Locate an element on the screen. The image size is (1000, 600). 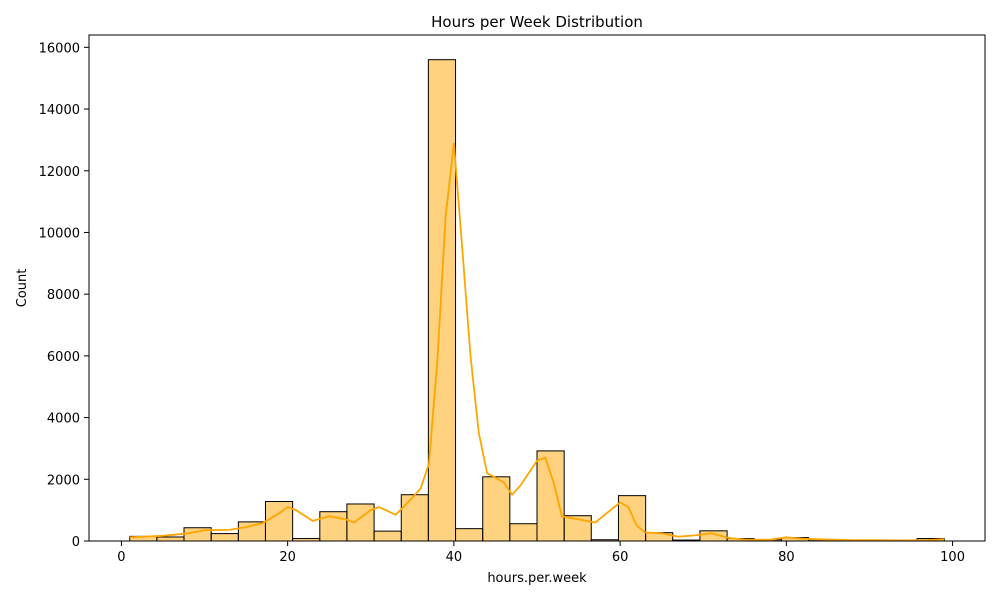
x-tick-label: 100 is located at coordinates (952, 557).